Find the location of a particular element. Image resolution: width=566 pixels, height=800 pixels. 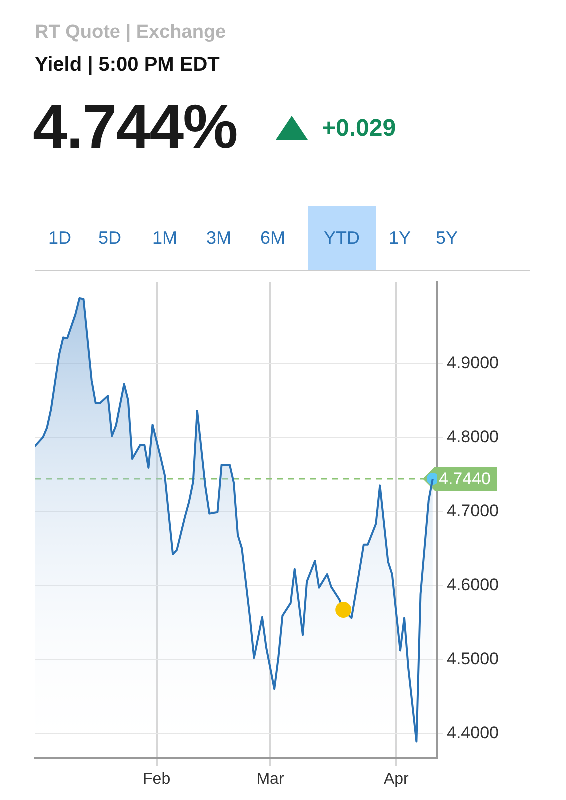

y-tick-label: 4.9000 is located at coordinates (473, 362).